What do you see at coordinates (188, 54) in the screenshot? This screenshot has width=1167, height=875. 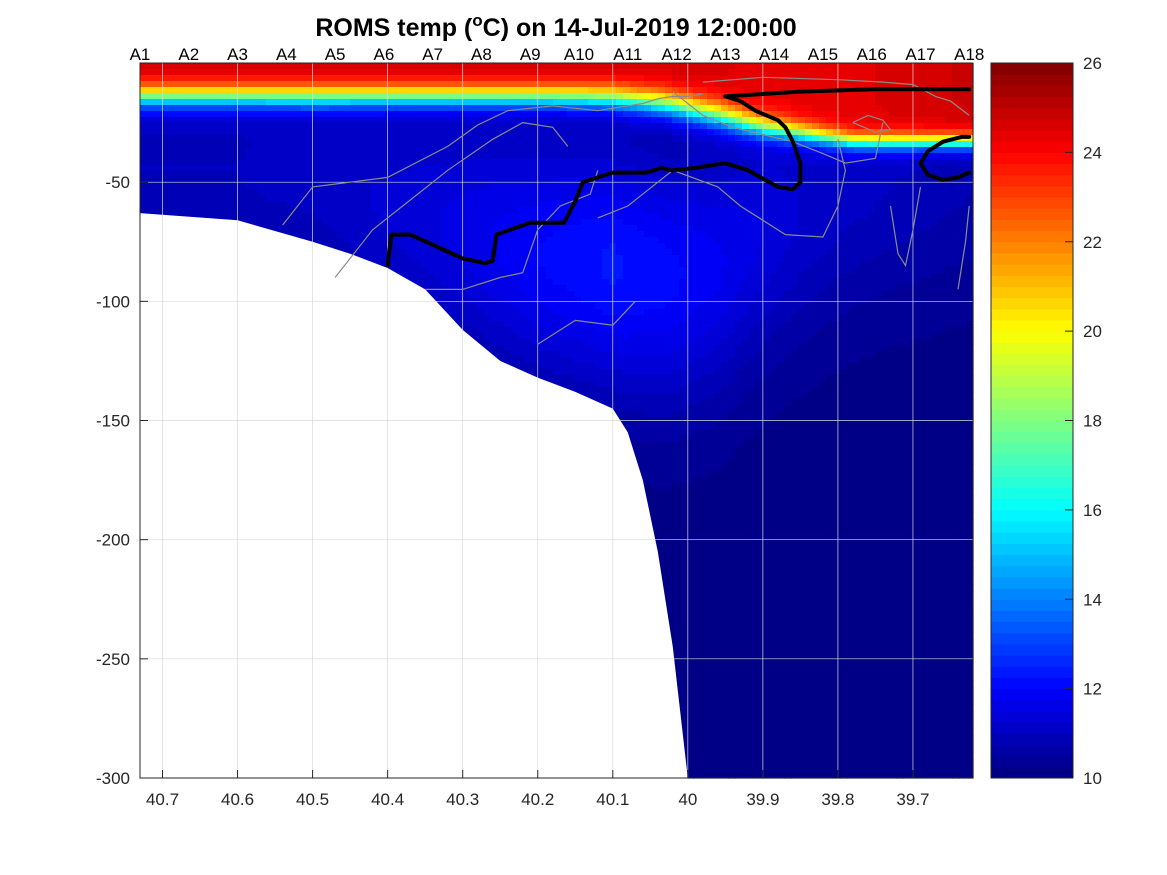 I see `station-label: A2` at bounding box center [188, 54].